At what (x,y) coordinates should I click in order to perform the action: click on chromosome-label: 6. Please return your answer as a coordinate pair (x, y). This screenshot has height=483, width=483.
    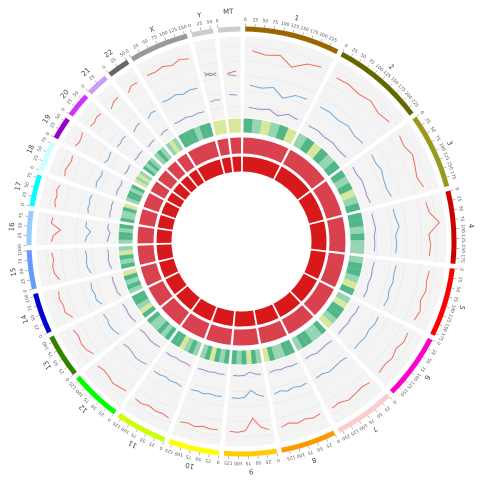
    Looking at the image, I should click on (426, 377).